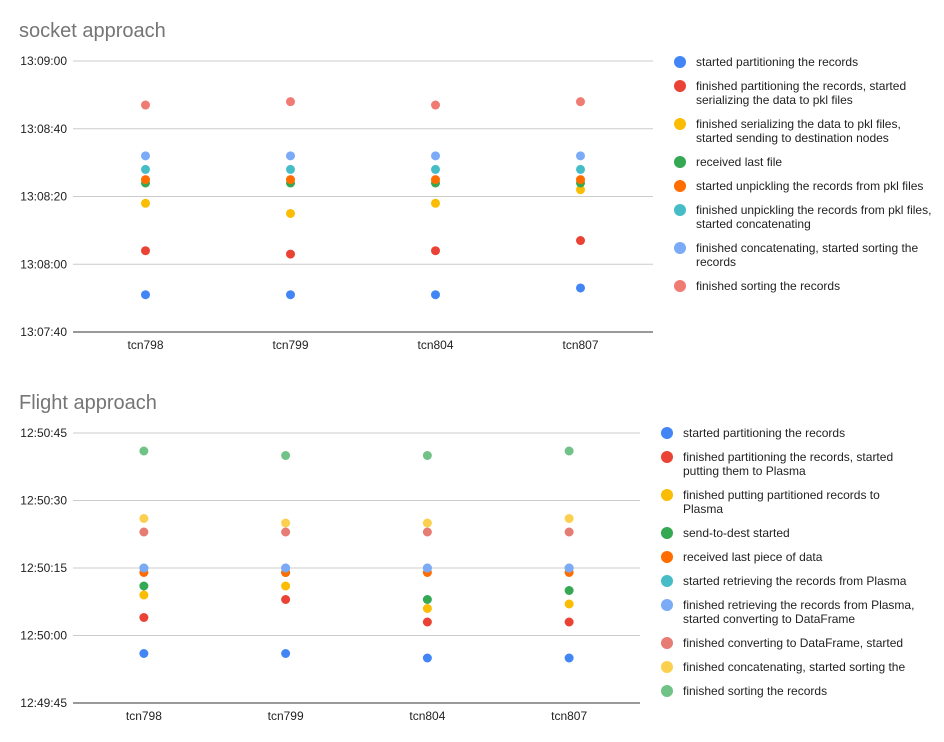 This screenshot has height=742, width=944. What do you see at coordinates (43, 264) in the screenshot?
I see `y-tick-label: 13:08:00` at bounding box center [43, 264].